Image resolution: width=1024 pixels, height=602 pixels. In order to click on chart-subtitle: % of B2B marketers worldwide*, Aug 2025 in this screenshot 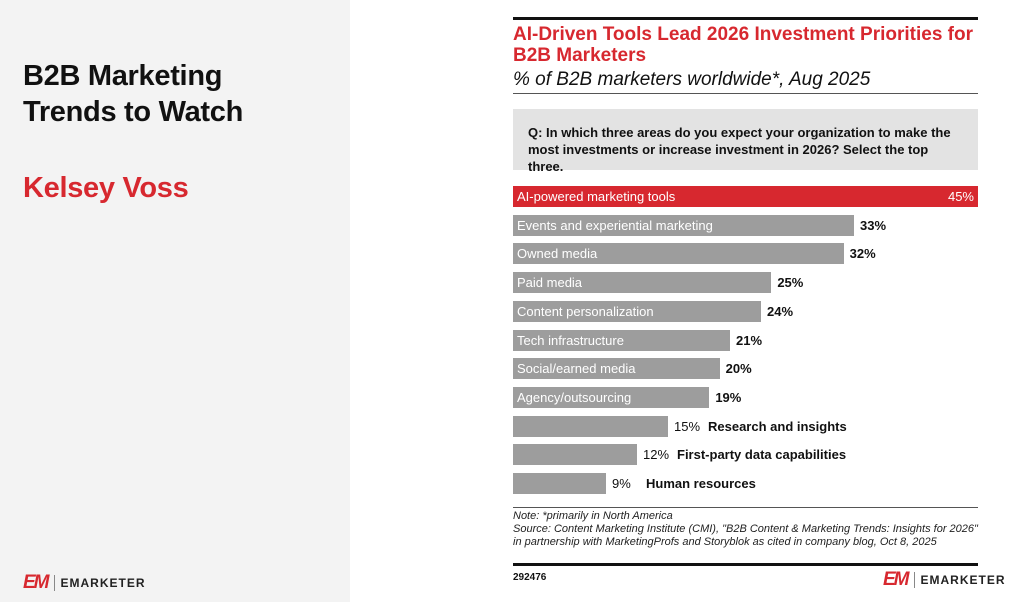, I will do `click(692, 79)`.